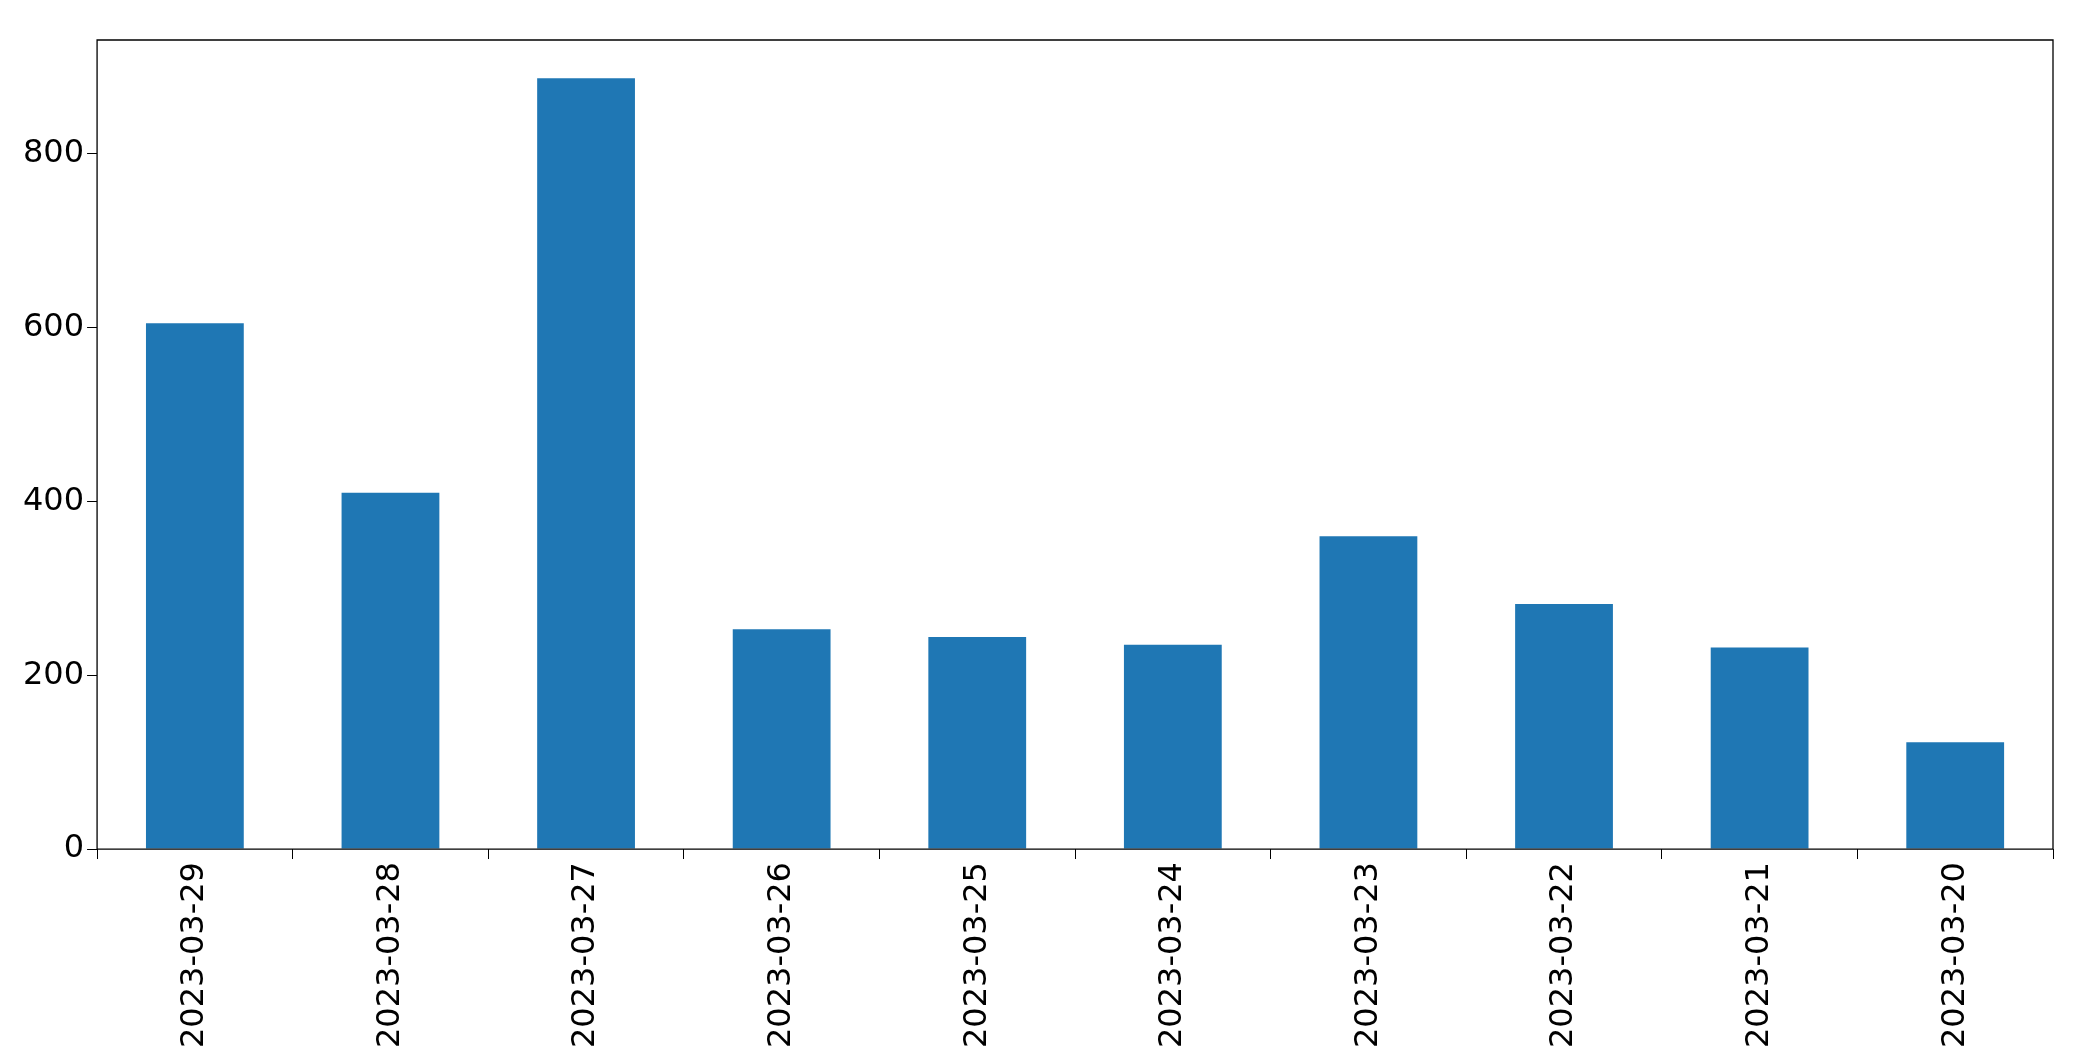 This screenshot has height=1061, width=2093. I want to click on x-tick-label: 2023-03-23, so click(1365, 955).